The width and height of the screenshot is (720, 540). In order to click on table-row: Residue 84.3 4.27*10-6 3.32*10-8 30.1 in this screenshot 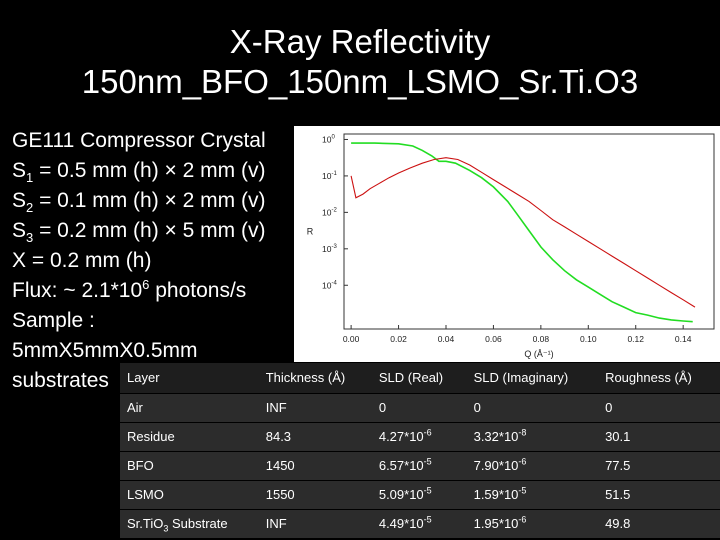, I will do `click(420, 437)`.